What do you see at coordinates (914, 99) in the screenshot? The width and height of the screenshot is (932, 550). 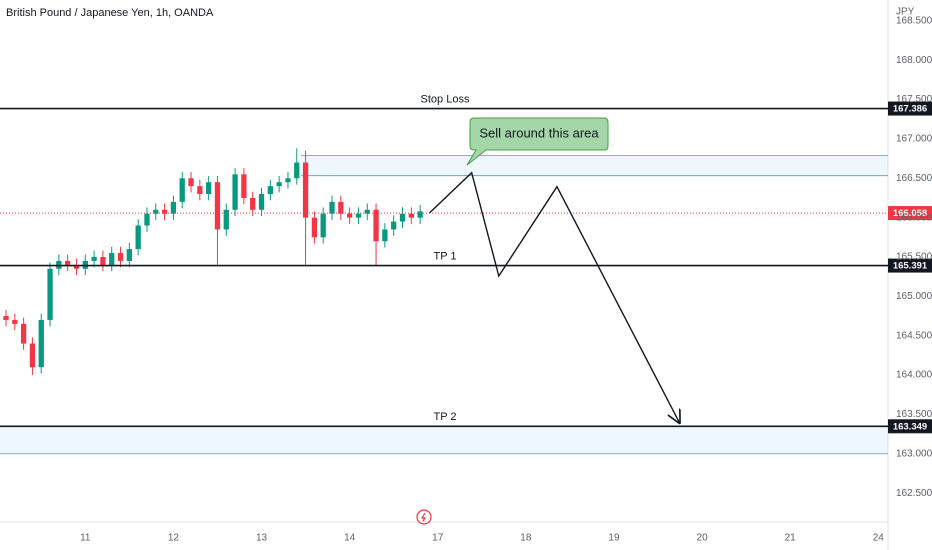 I see `y-tick-label: 167.500` at bounding box center [914, 99].